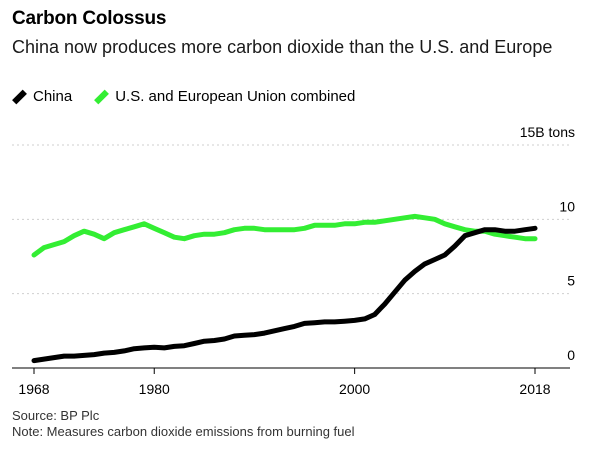 This screenshot has height=462, width=600. I want to click on x-tick-label-2018: 2018, so click(534, 389).